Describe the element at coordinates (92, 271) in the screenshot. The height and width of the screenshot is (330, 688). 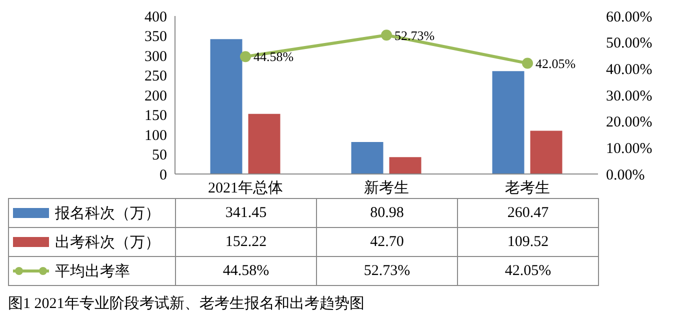
I see `legend-label: 平均出考率` at that location.